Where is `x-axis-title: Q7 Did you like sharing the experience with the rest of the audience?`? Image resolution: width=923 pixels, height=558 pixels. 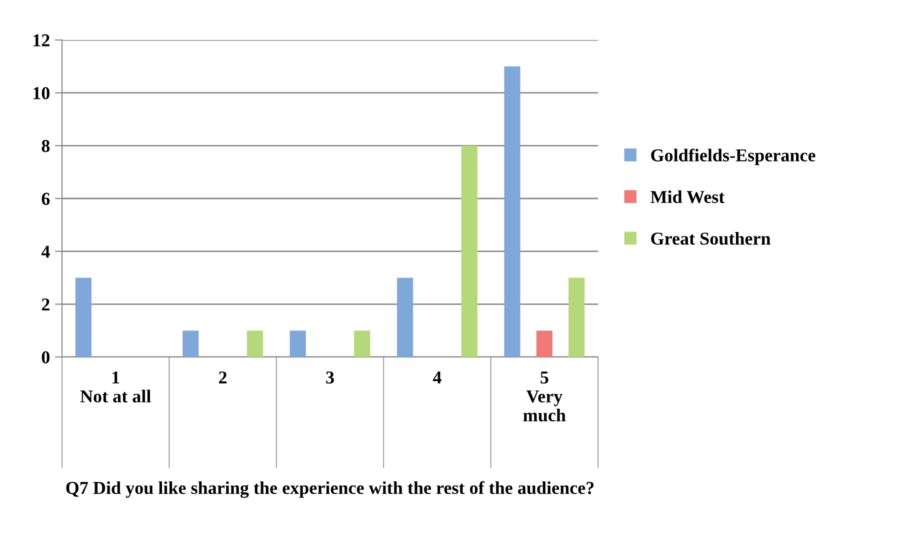
x-axis-title: Q7 Did you like sharing the experience with the rest of the audience? is located at coordinates (330, 489).